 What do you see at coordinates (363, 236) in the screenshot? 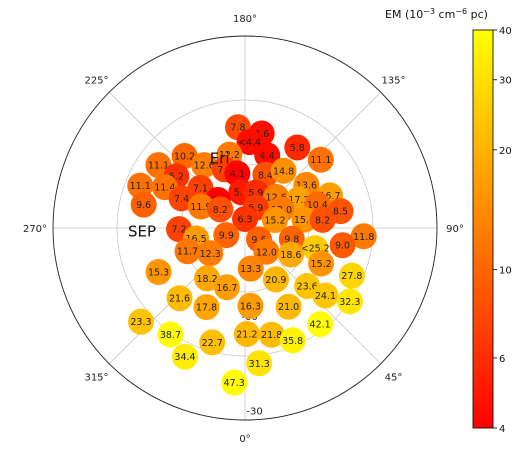
I see `em-point: 11.8` at bounding box center [363, 236].